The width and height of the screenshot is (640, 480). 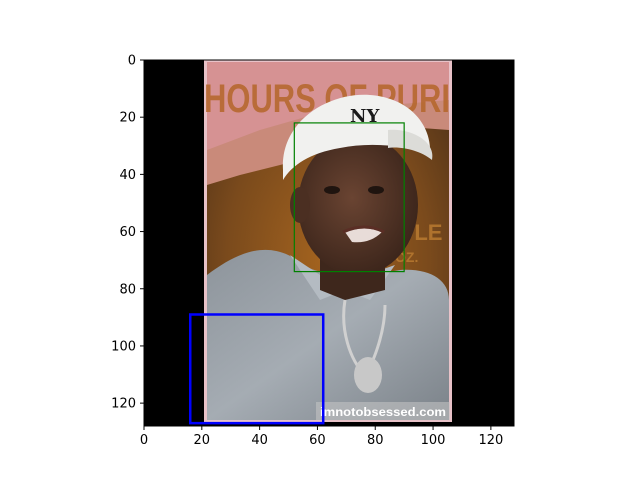 What do you see at coordinates (127, 289) in the screenshot?
I see `y-tick-label: 80` at bounding box center [127, 289].